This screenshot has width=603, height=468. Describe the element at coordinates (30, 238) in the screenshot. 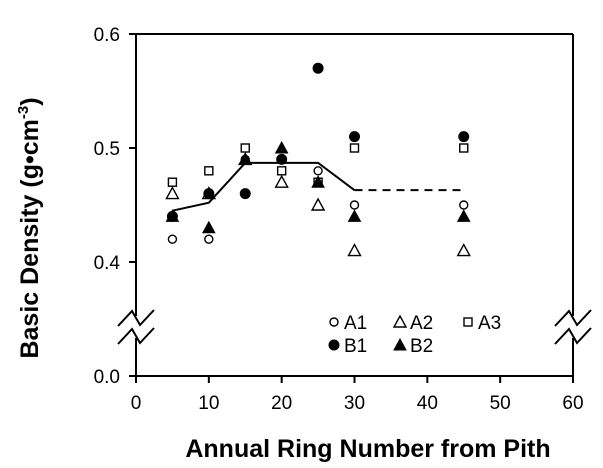

I see `y-axis-title-main: Basic Density (g•cm` at that location.